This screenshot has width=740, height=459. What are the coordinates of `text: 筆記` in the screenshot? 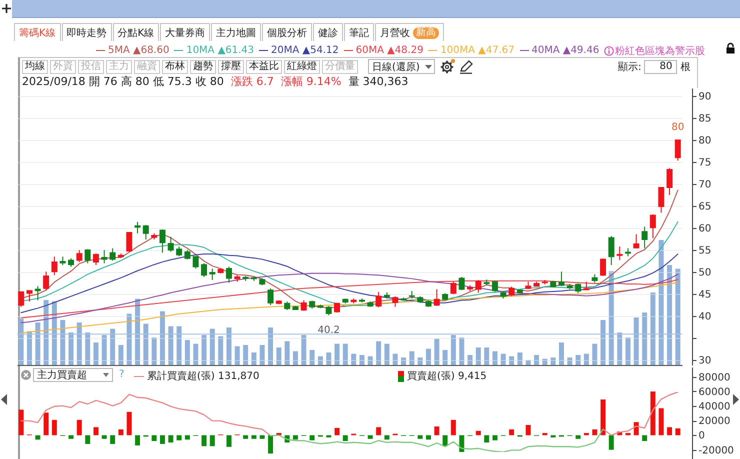 It's located at (359, 33).